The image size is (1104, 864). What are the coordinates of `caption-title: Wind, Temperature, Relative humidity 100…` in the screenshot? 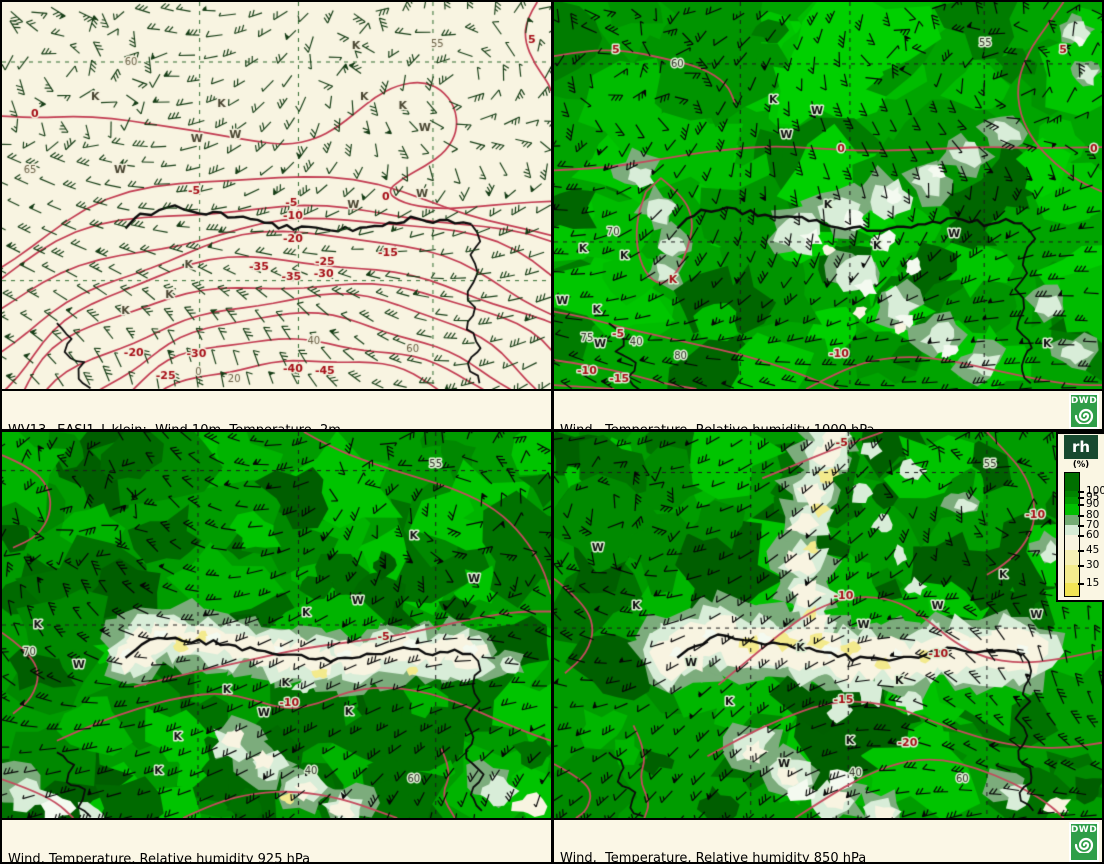 It's located at (831, 426).